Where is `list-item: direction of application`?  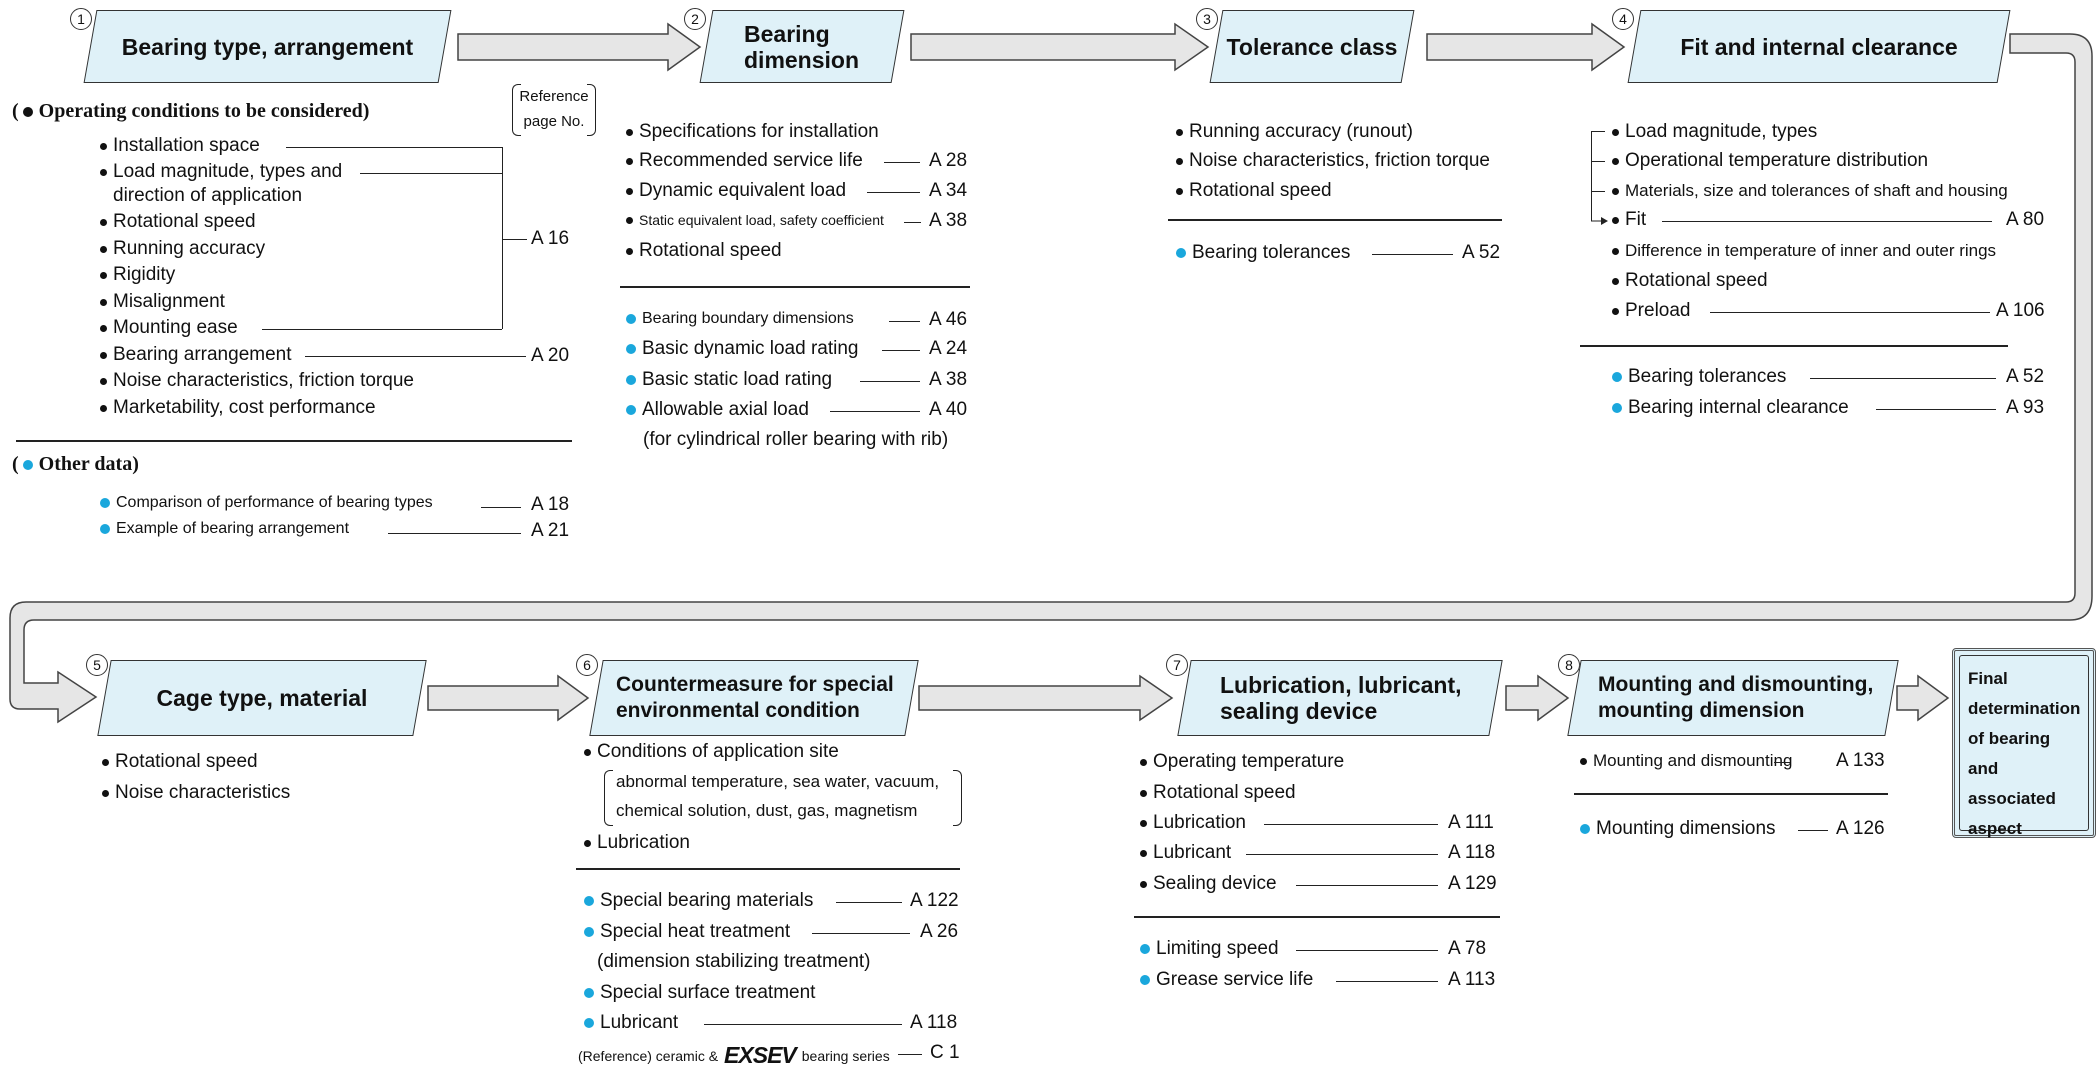
list-item: direction of application is located at coordinates (208, 195).